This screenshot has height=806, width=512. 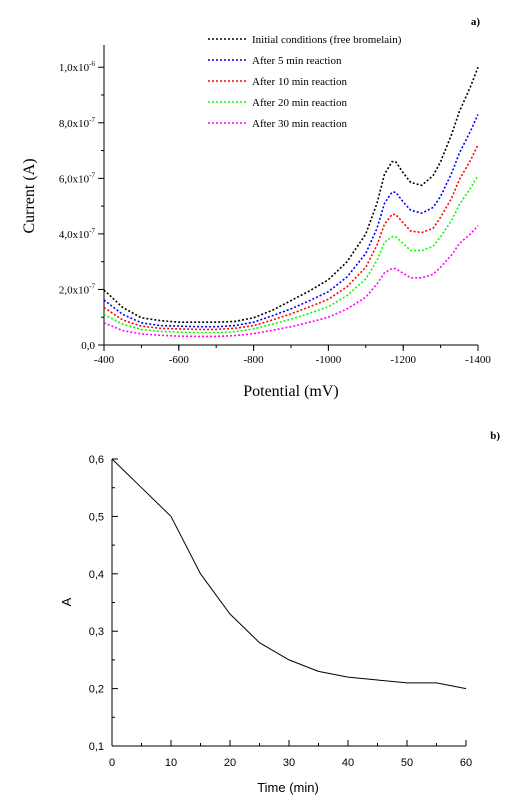 What do you see at coordinates (104, 360) in the screenshot?
I see `x-tick-label: -400` at bounding box center [104, 360].